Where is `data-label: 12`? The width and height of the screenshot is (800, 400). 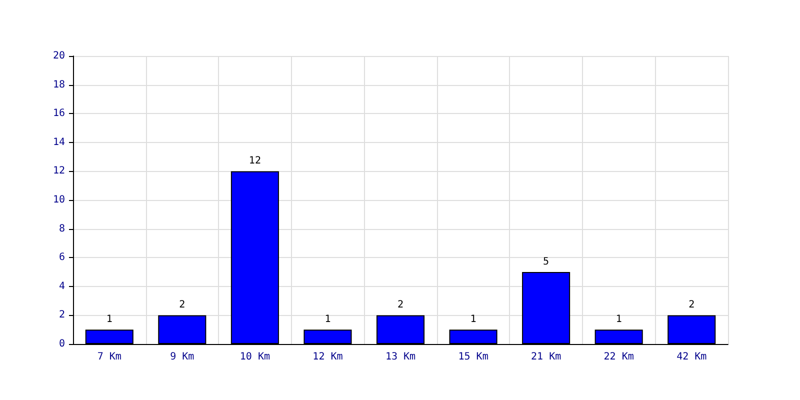
data-label: 12 is located at coordinates (254, 161).